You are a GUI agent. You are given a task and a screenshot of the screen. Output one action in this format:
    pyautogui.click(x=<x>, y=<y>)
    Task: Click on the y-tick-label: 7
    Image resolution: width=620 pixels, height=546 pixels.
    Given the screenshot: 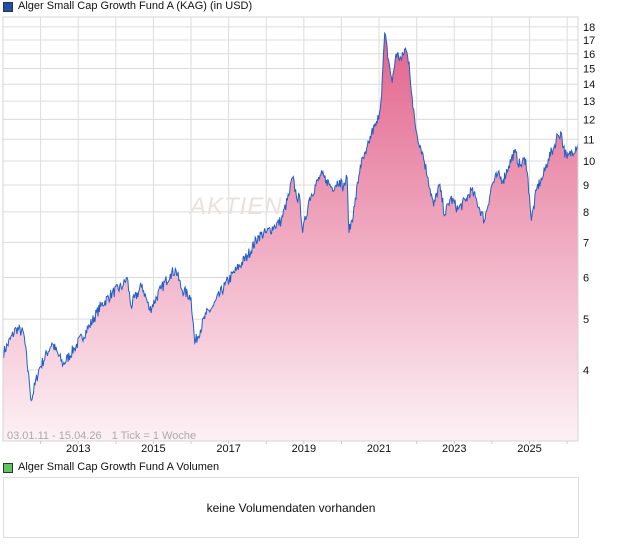 What is the action you would take?
    pyautogui.click(x=586, y=243)
    